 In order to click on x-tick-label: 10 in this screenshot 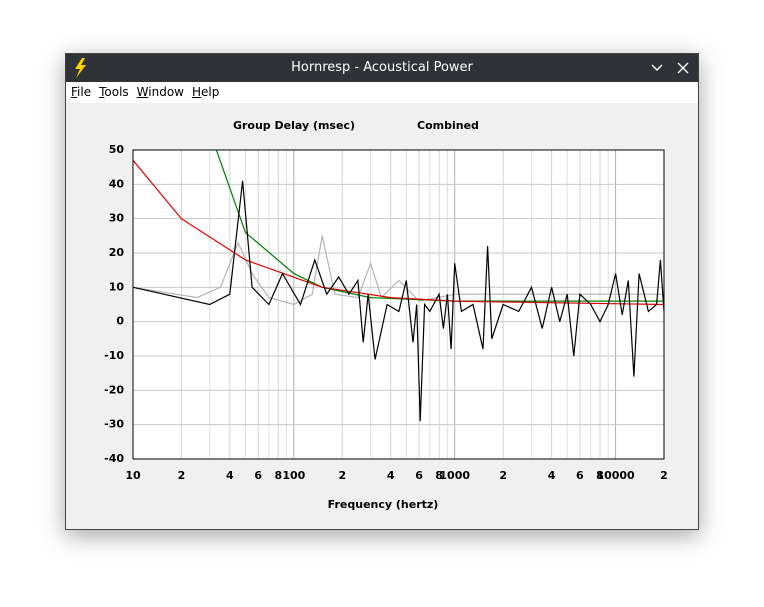, I will do `click(133, 475)`.